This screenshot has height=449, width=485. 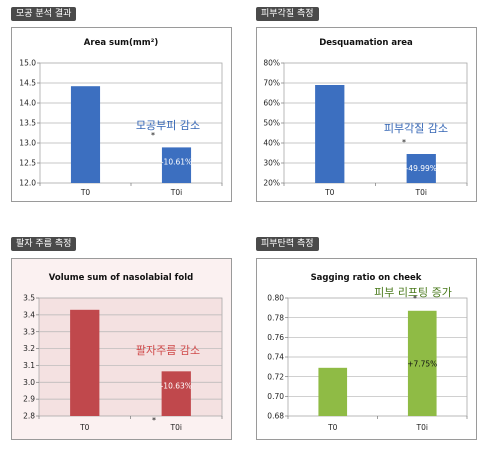 What do you see at coordinates (27, 83) in the screenshot?
I see `y-tick-label: 14.5` at bounding box center [27, 83].